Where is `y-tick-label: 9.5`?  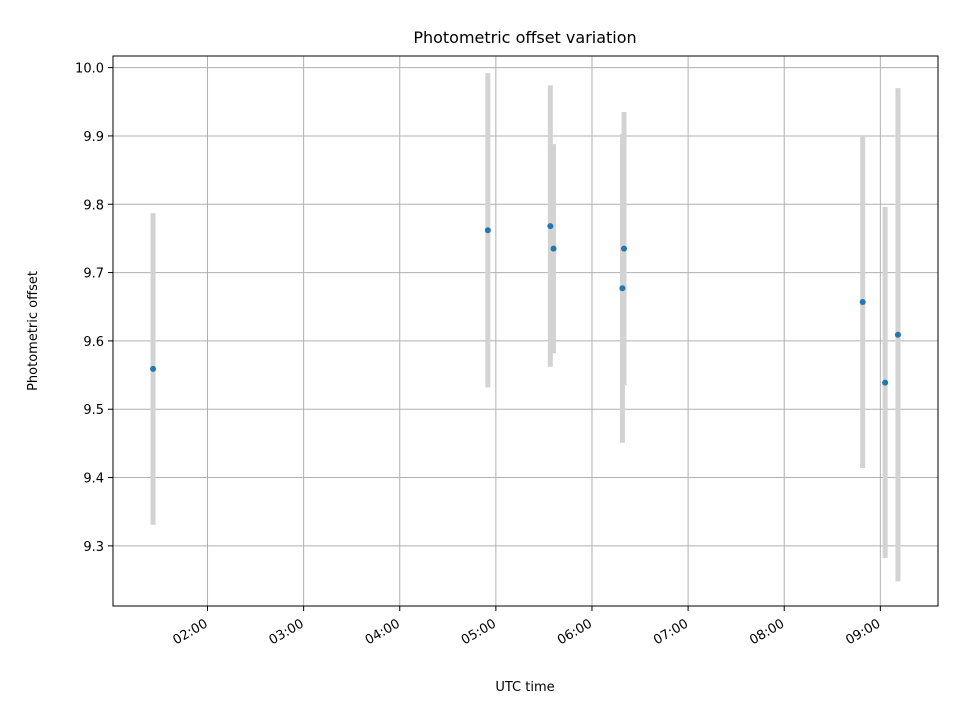
y-tick-label: 9.5 is located at coordinates (93, 410).